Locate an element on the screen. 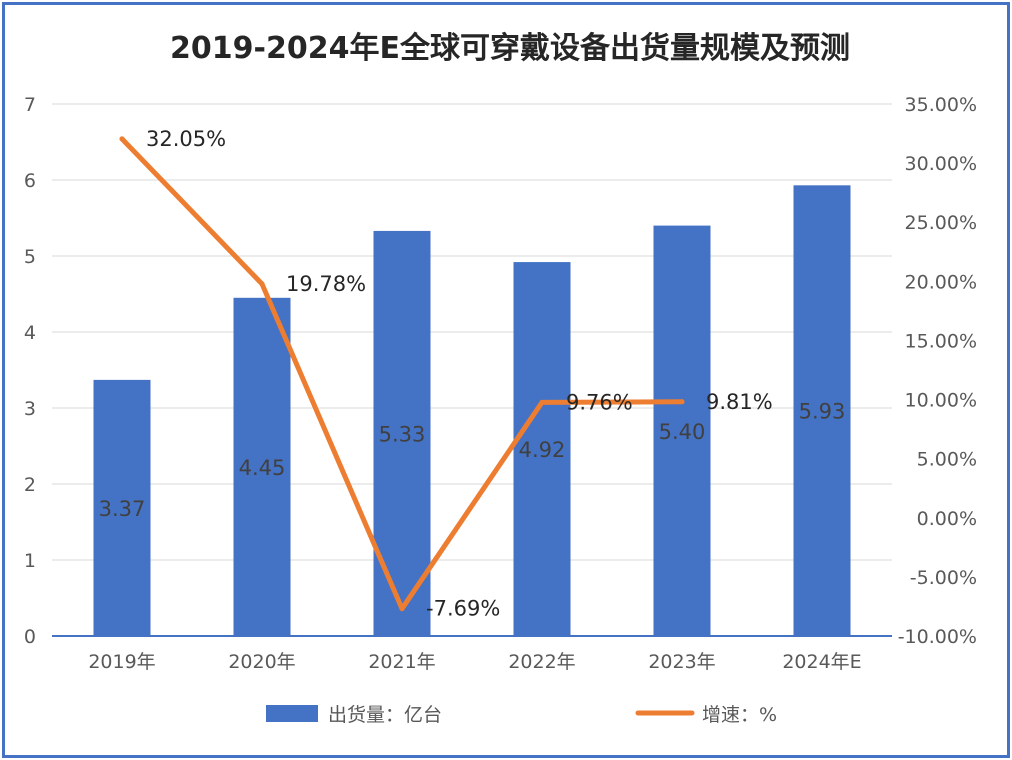  left-tick-label: 7 is located at coordinates (30, 105).